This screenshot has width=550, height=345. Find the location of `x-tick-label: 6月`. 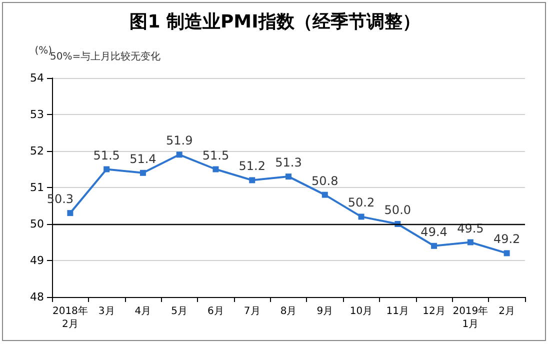

x-tick-label: 6月 is located at coordinates (216, 311).